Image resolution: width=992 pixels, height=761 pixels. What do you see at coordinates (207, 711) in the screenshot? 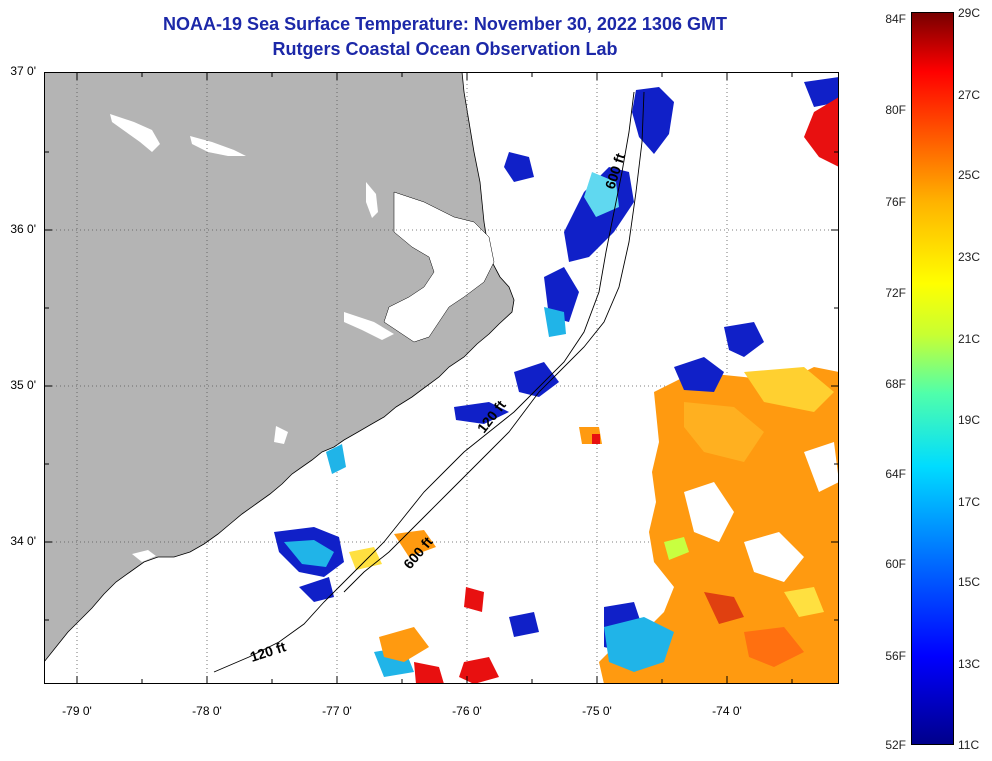
I see `lon-tick-label: -78 0'` at bounding box center [207, 711].